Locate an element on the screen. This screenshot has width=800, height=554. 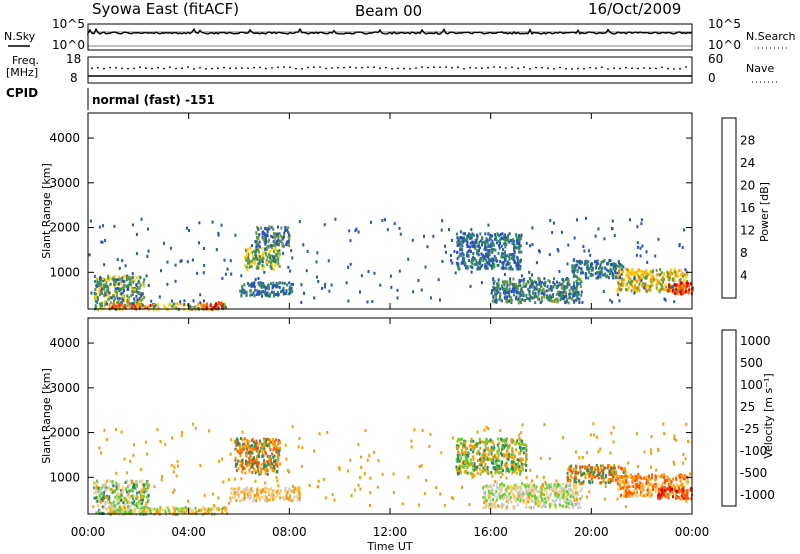
y-tick-label: 1000 is located at coordinates (64, 477).